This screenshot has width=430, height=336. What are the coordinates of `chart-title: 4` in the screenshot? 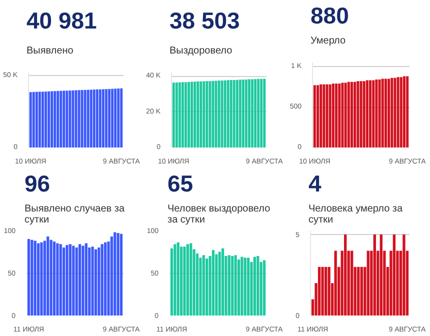 It's located at (315, 183).